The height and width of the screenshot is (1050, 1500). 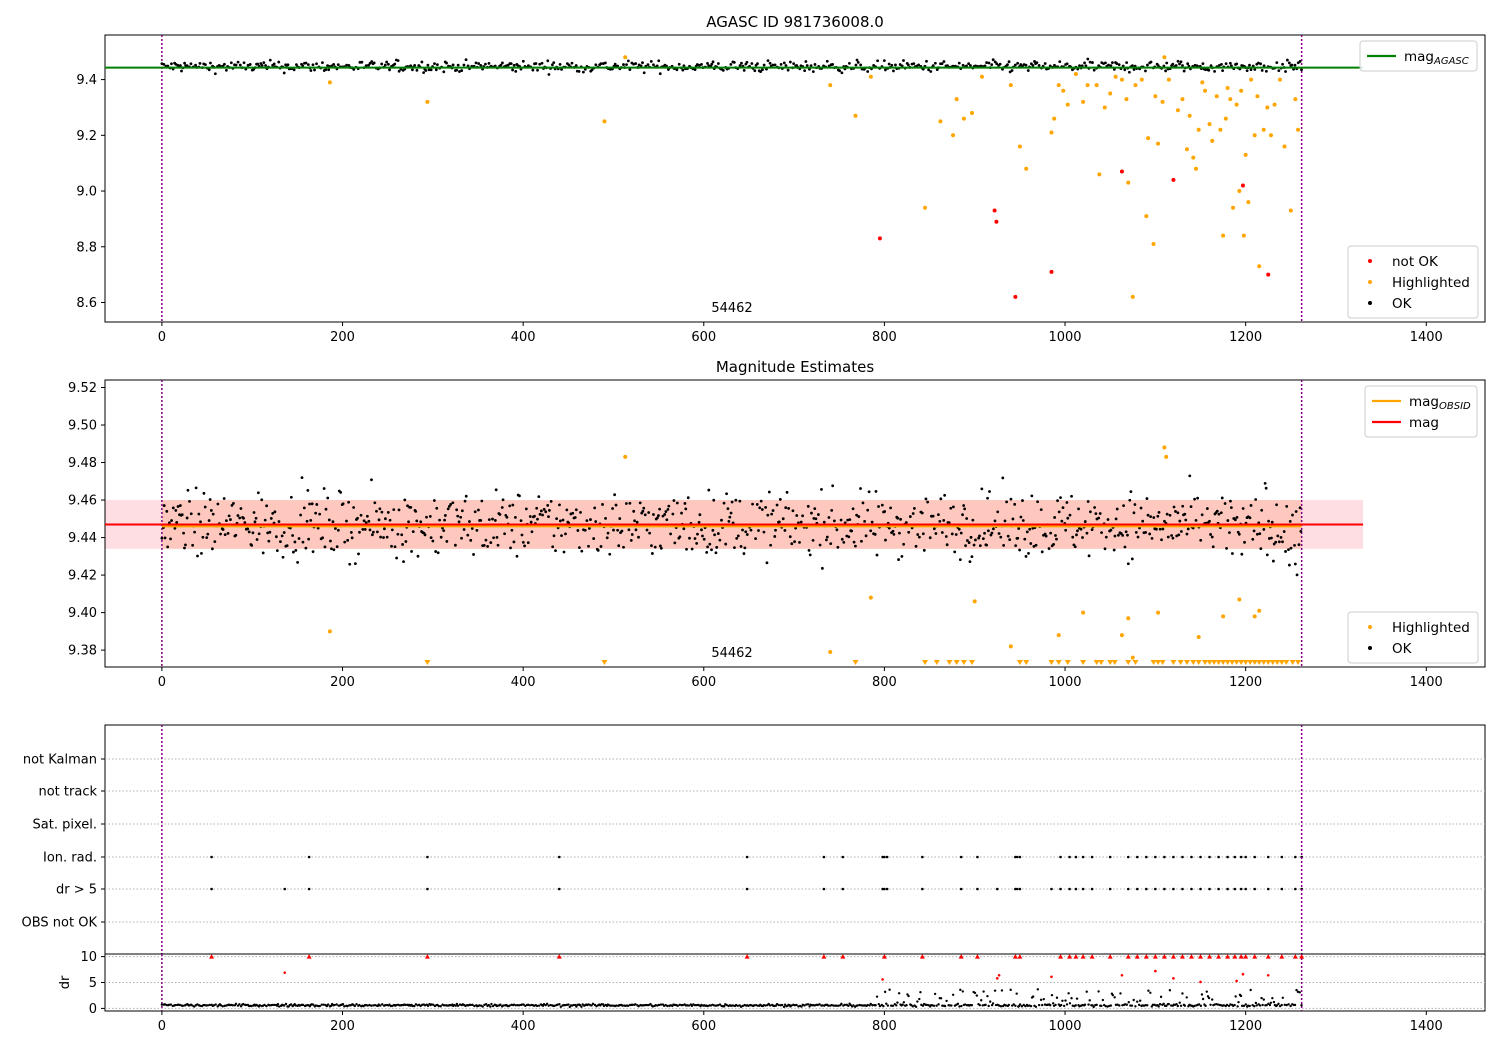 I want to click on panel-4-ytick-label: 5, so click(x=93, y=983).